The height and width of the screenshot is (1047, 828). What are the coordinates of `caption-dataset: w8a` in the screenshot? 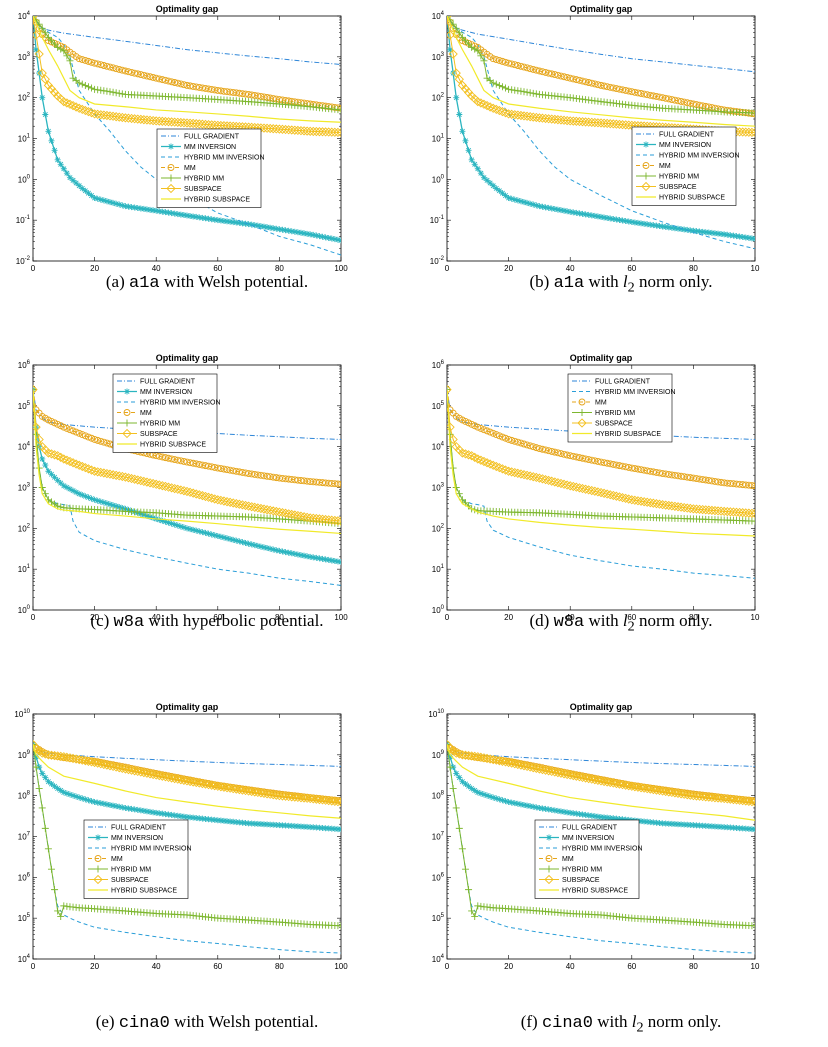 It's located at (569, 622).